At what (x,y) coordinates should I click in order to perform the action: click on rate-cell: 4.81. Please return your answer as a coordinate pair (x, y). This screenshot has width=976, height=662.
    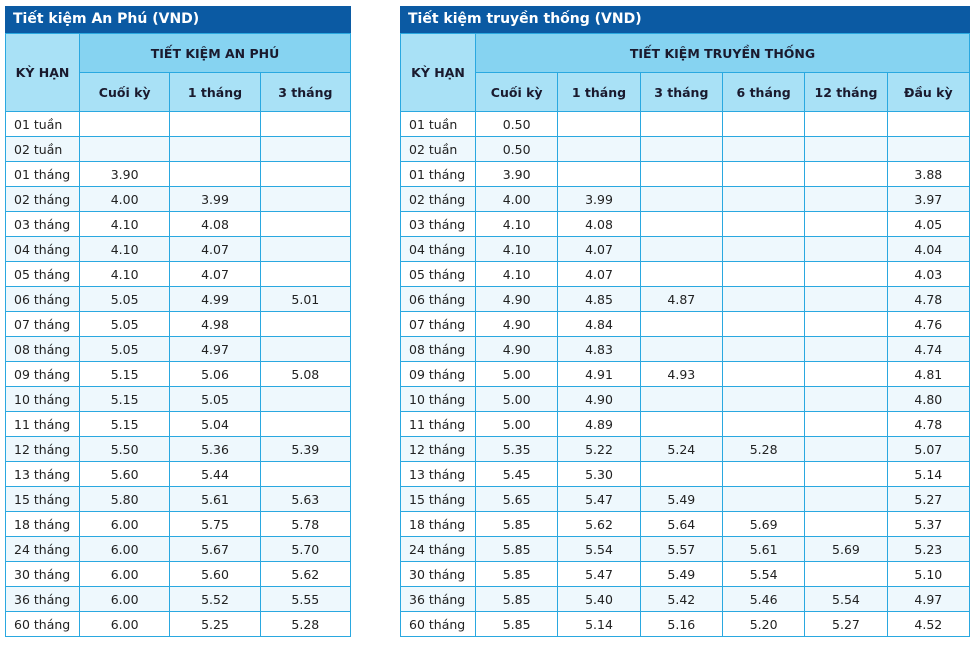
    Looking at the image, I should click on (928, 374).